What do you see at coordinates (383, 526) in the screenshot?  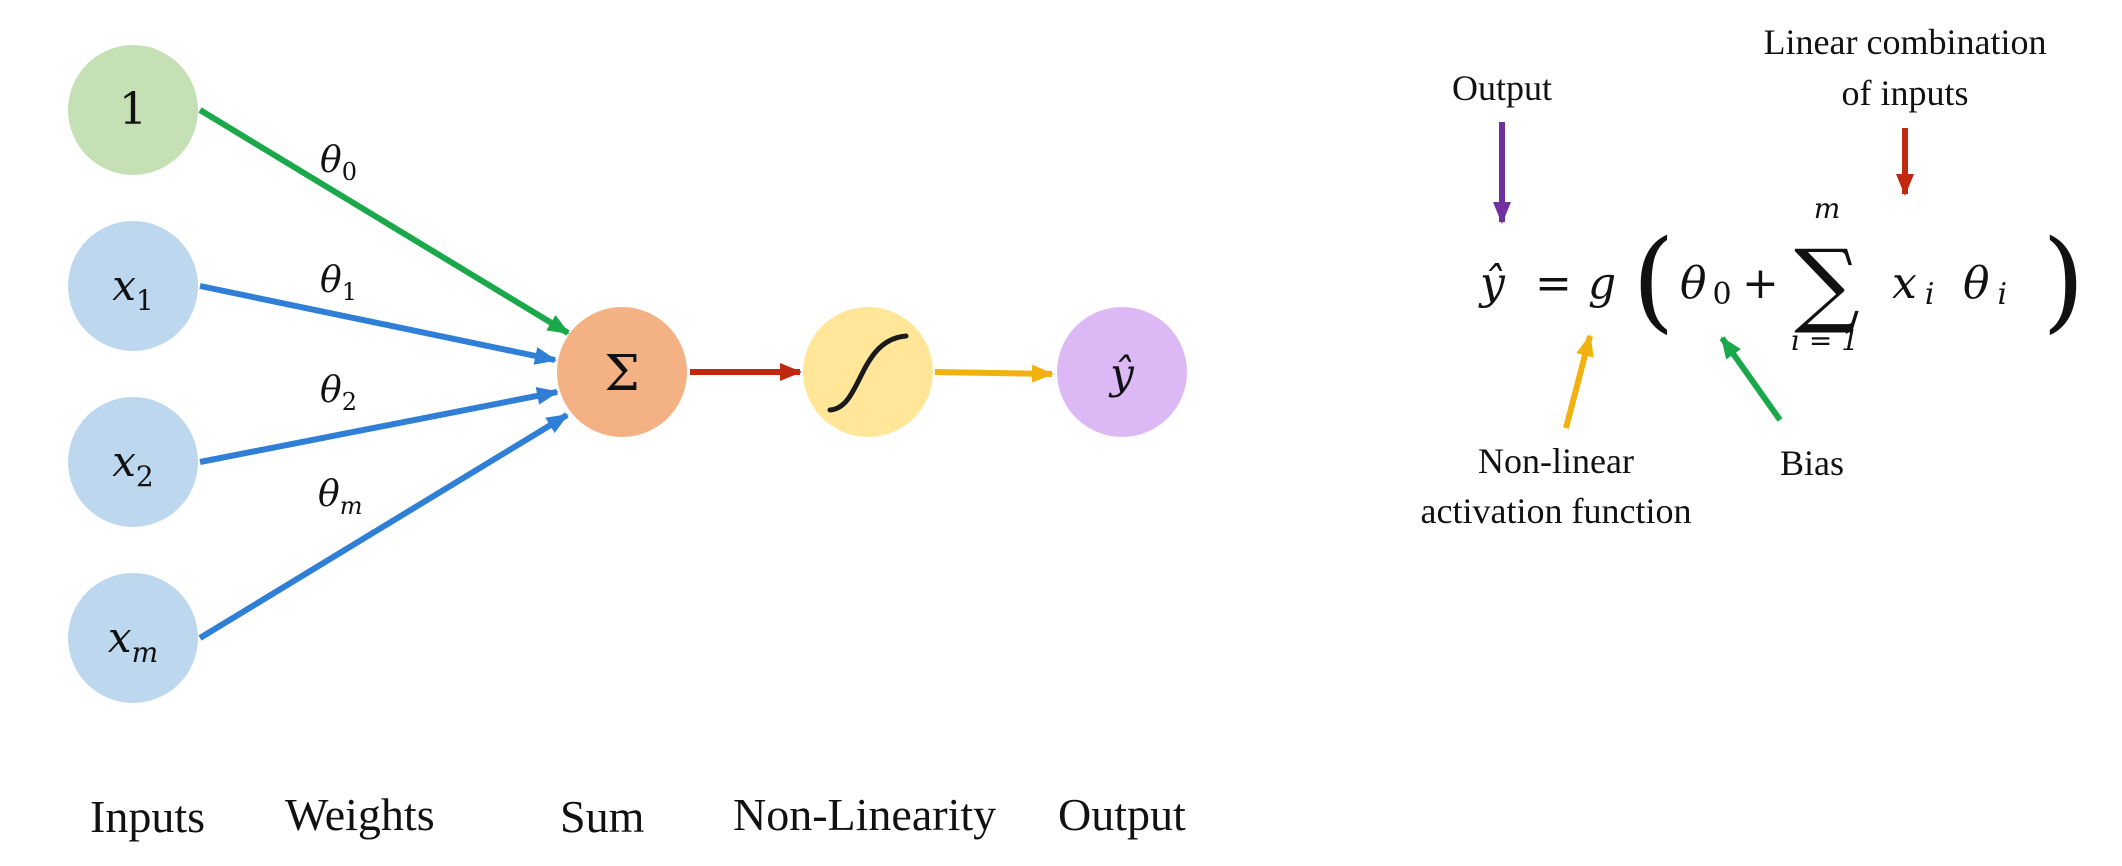 I see `inputm-to-sum-arrow` at bounding box center [383, 526].